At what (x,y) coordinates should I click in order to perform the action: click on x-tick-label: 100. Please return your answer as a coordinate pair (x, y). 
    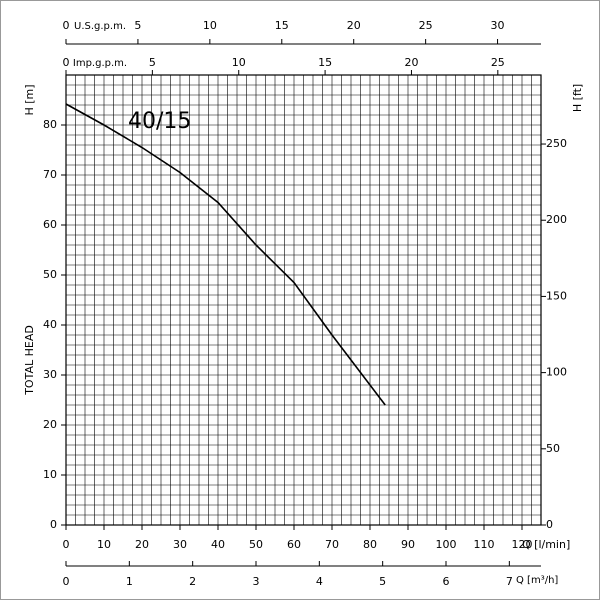
    Looking at the image, I should click on (446, 544).